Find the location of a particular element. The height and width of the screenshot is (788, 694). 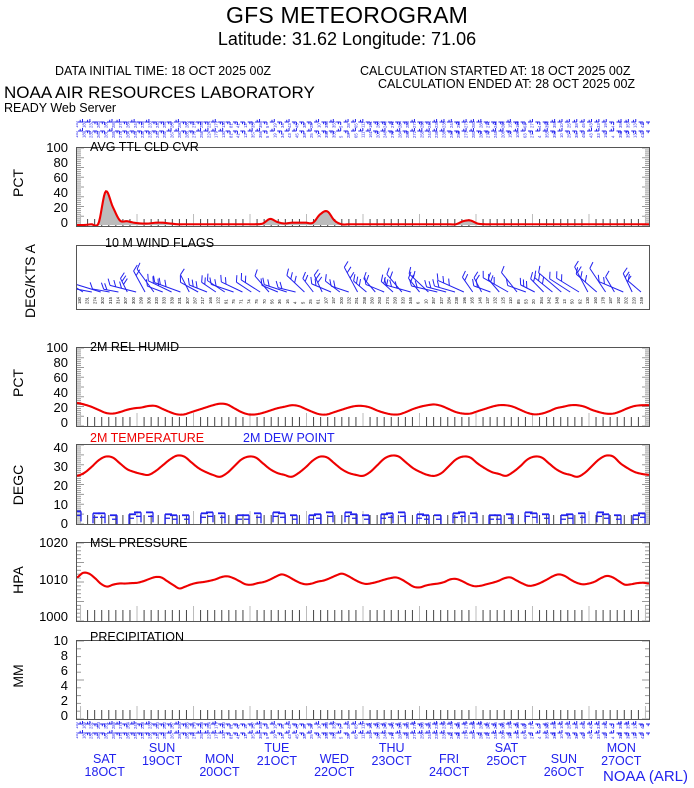

svg-text: 267 is located at coordinates (194, 300).